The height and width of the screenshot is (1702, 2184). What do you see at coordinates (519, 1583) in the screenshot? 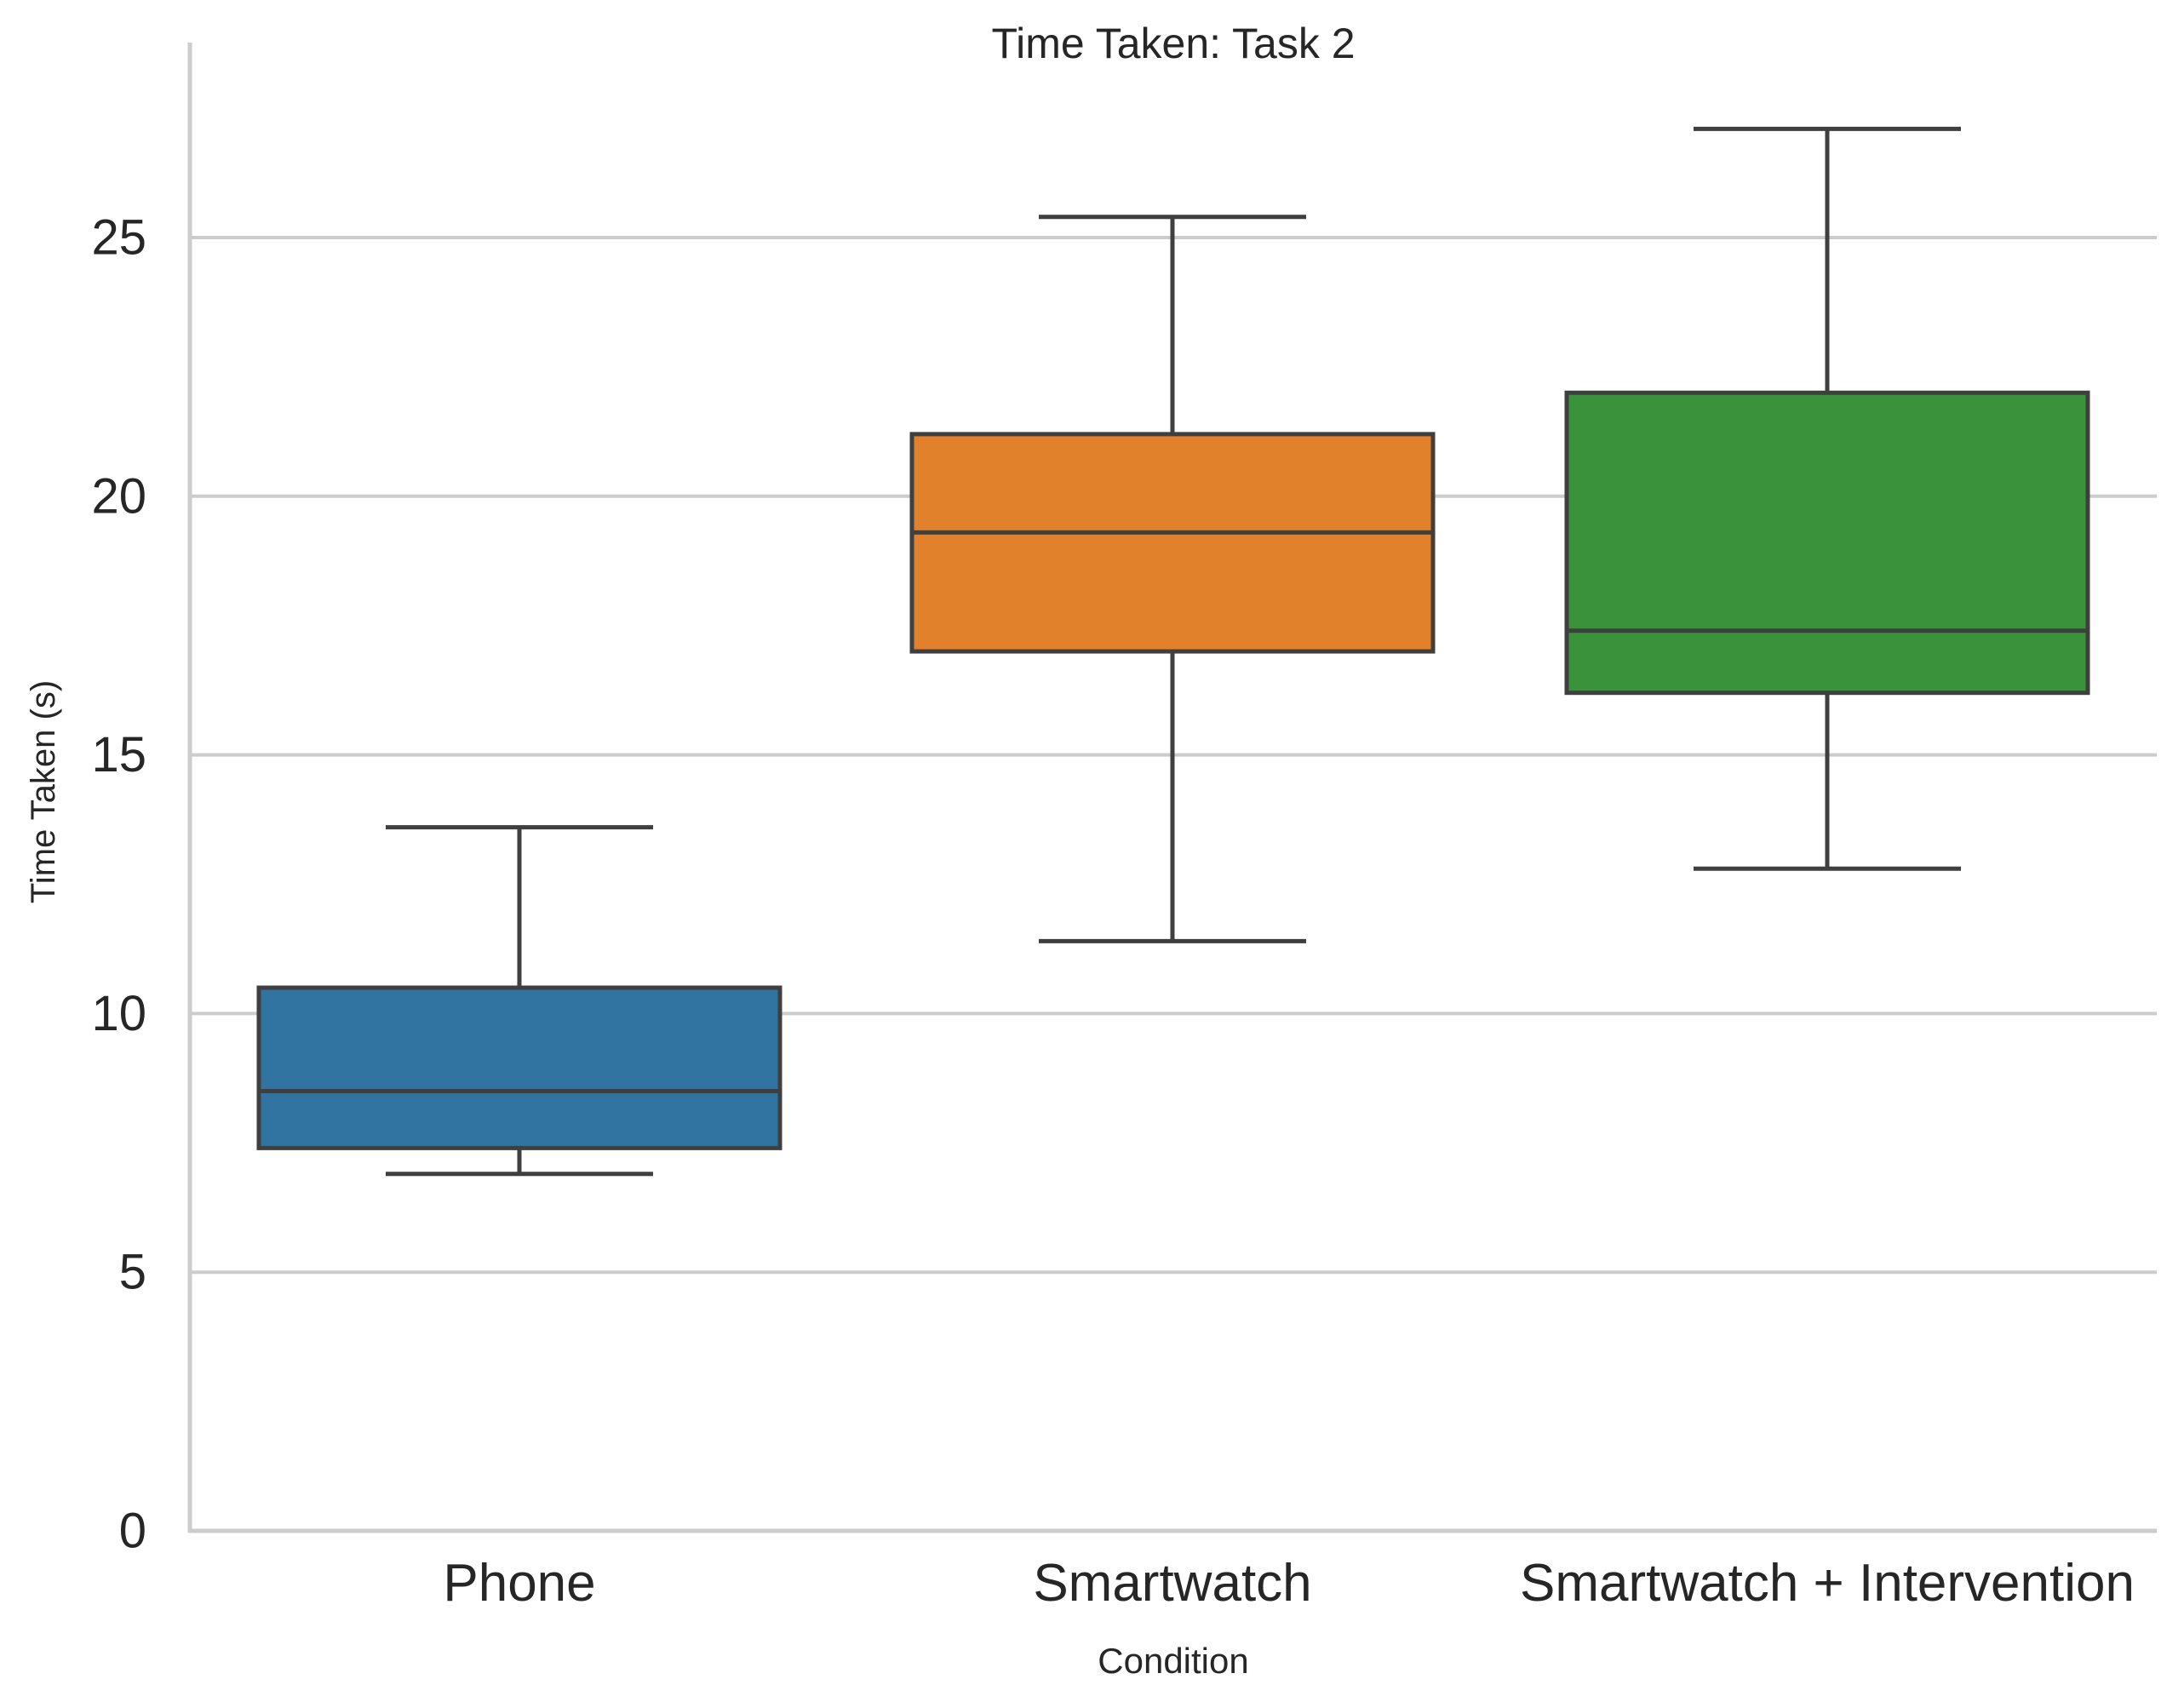
I see `x-tick-label-phone: Phone` at bounding box center [519, 1583].